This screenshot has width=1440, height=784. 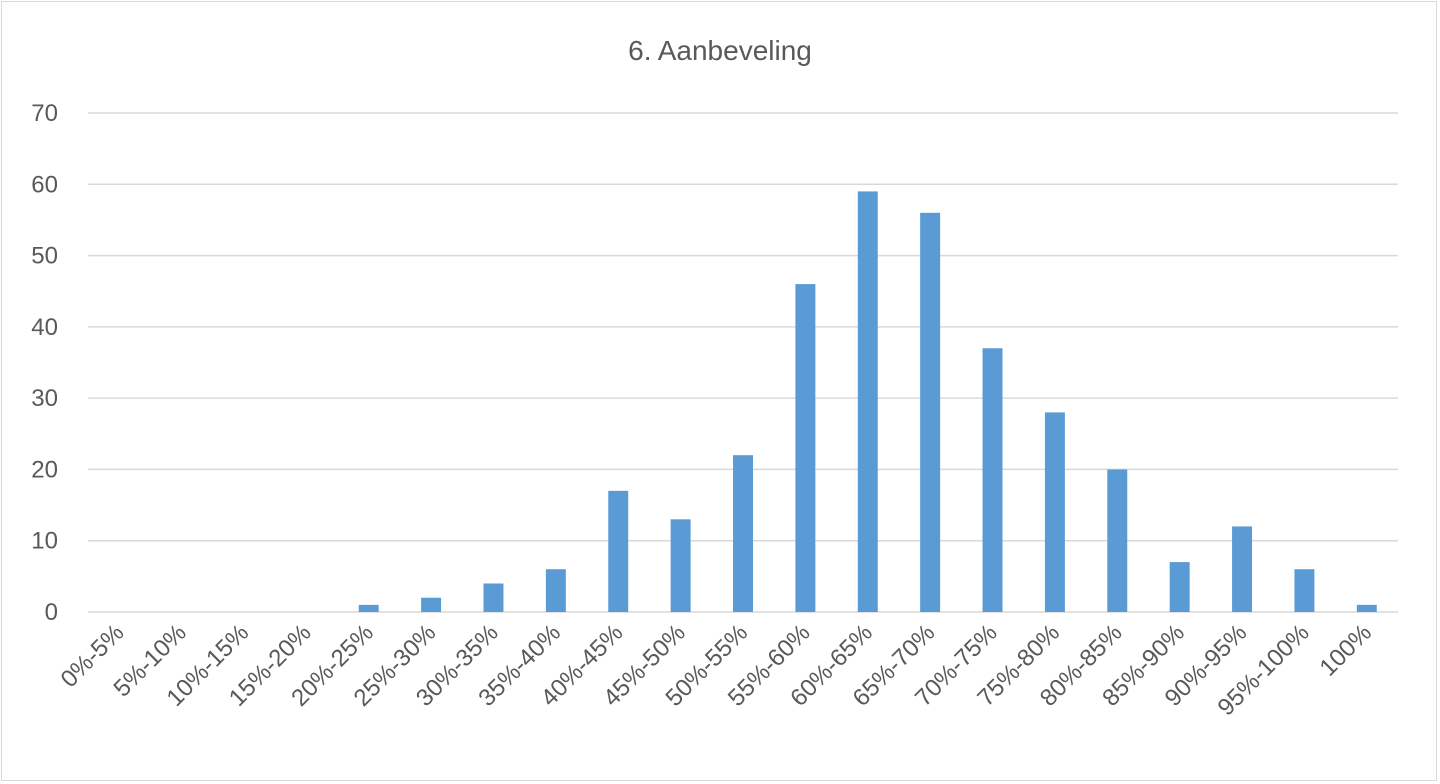 What do you see at coordinates (44, 469) in the screenshot?
I see `y-tick-label: 20` at bounding box center [44, 469].